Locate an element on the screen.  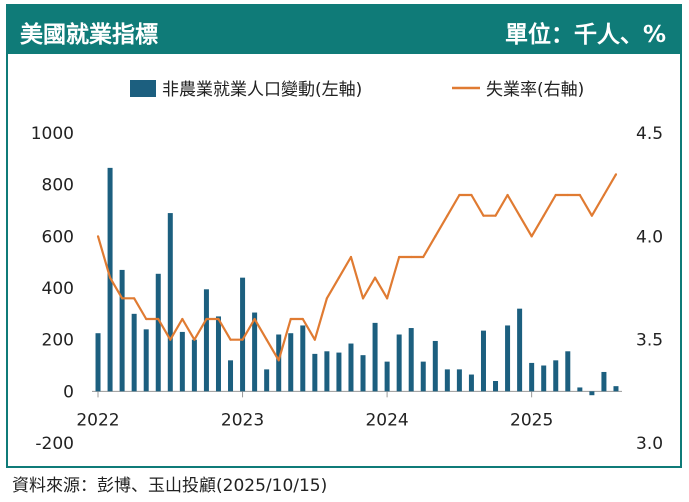
legend-bar-label: 非農業就業人口變動(左軸) is located at coordinates (262, 90).